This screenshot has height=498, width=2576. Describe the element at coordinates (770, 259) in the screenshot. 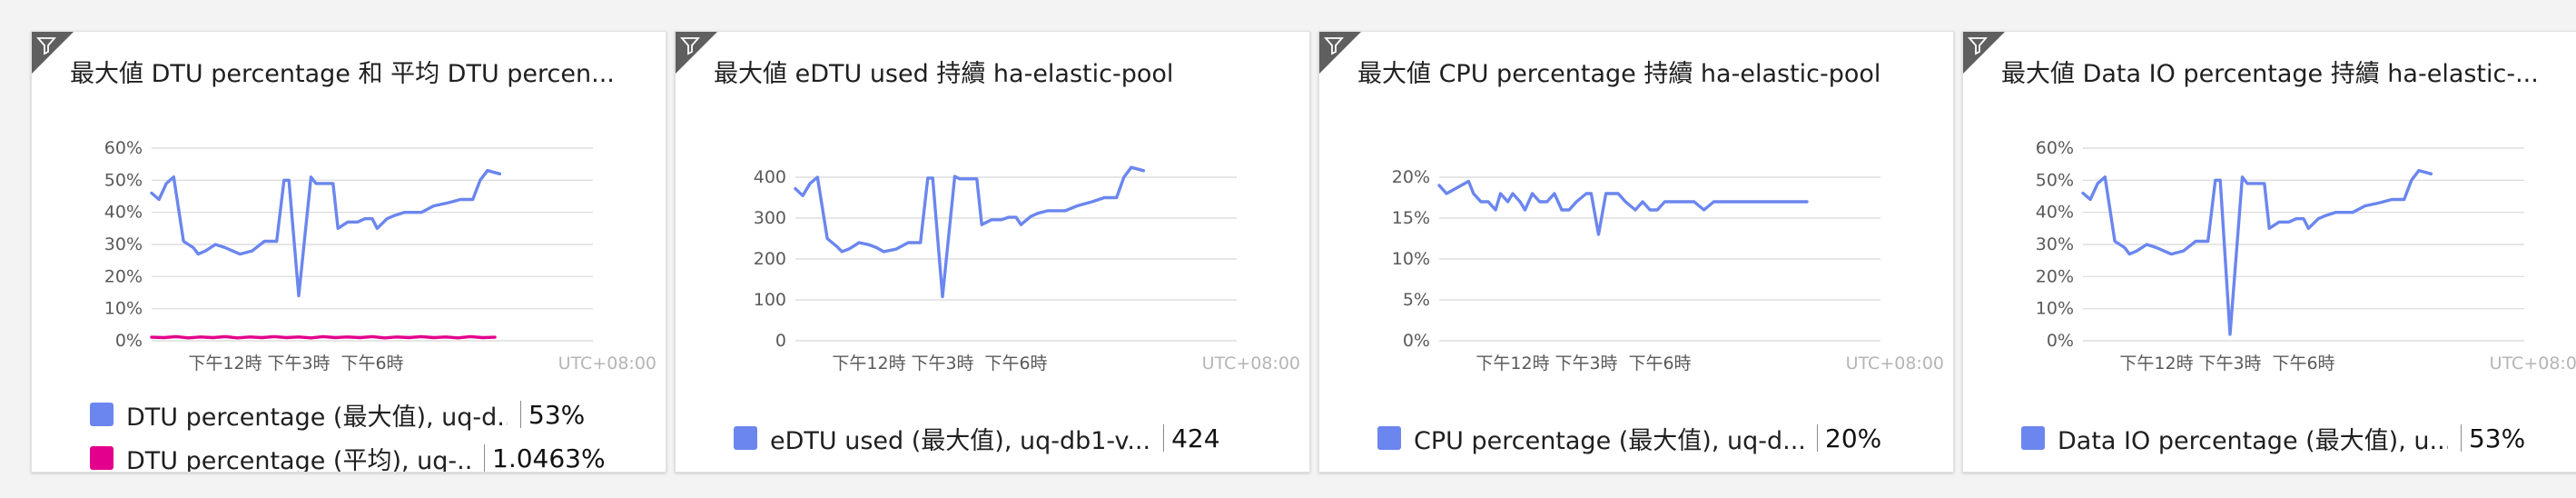

I see `y-tick-label: 200` at that location.